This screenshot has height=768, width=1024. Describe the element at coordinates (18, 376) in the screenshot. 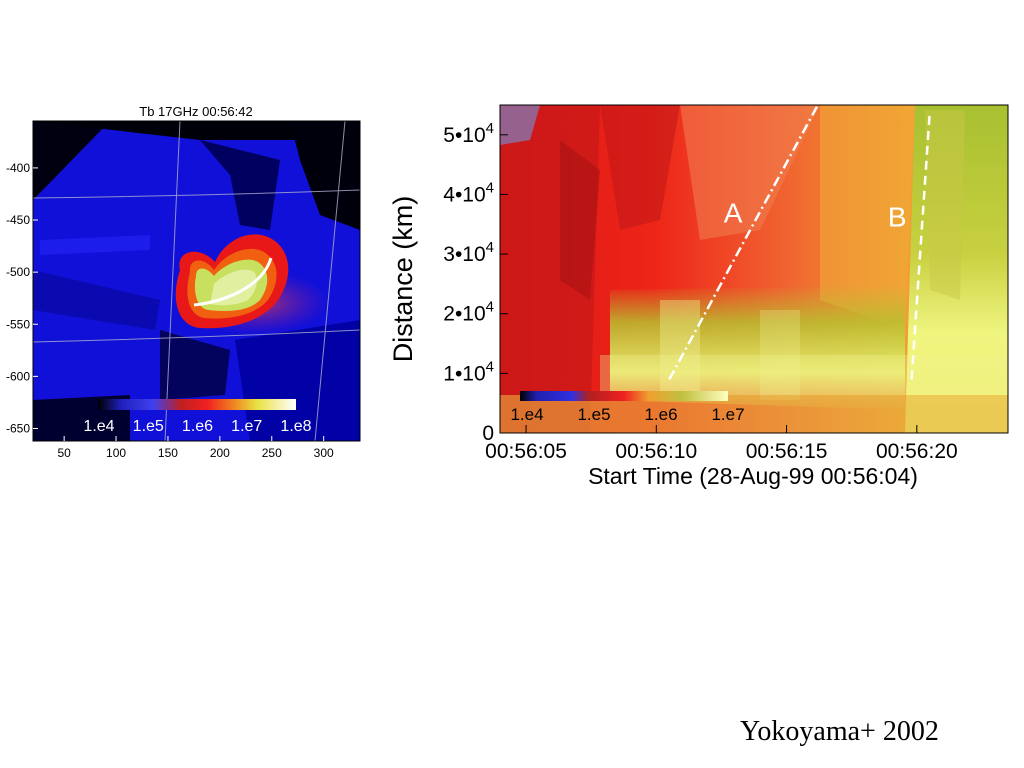

I see `map-y-tick-label: -600` at that location.